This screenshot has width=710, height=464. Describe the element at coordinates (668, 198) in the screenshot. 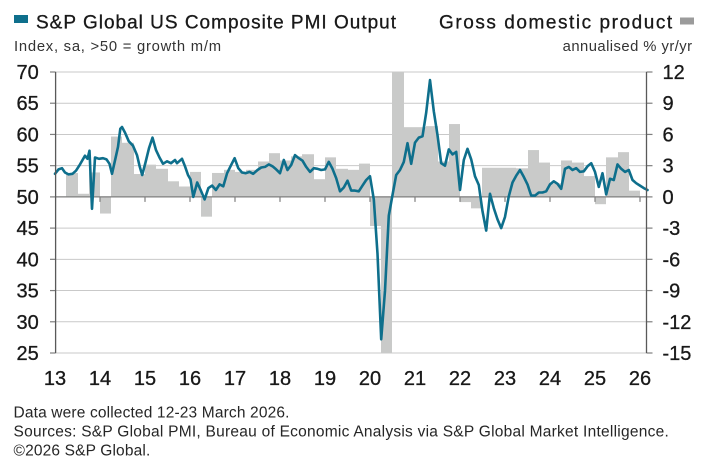

I see `svg-text: 0` at that location.